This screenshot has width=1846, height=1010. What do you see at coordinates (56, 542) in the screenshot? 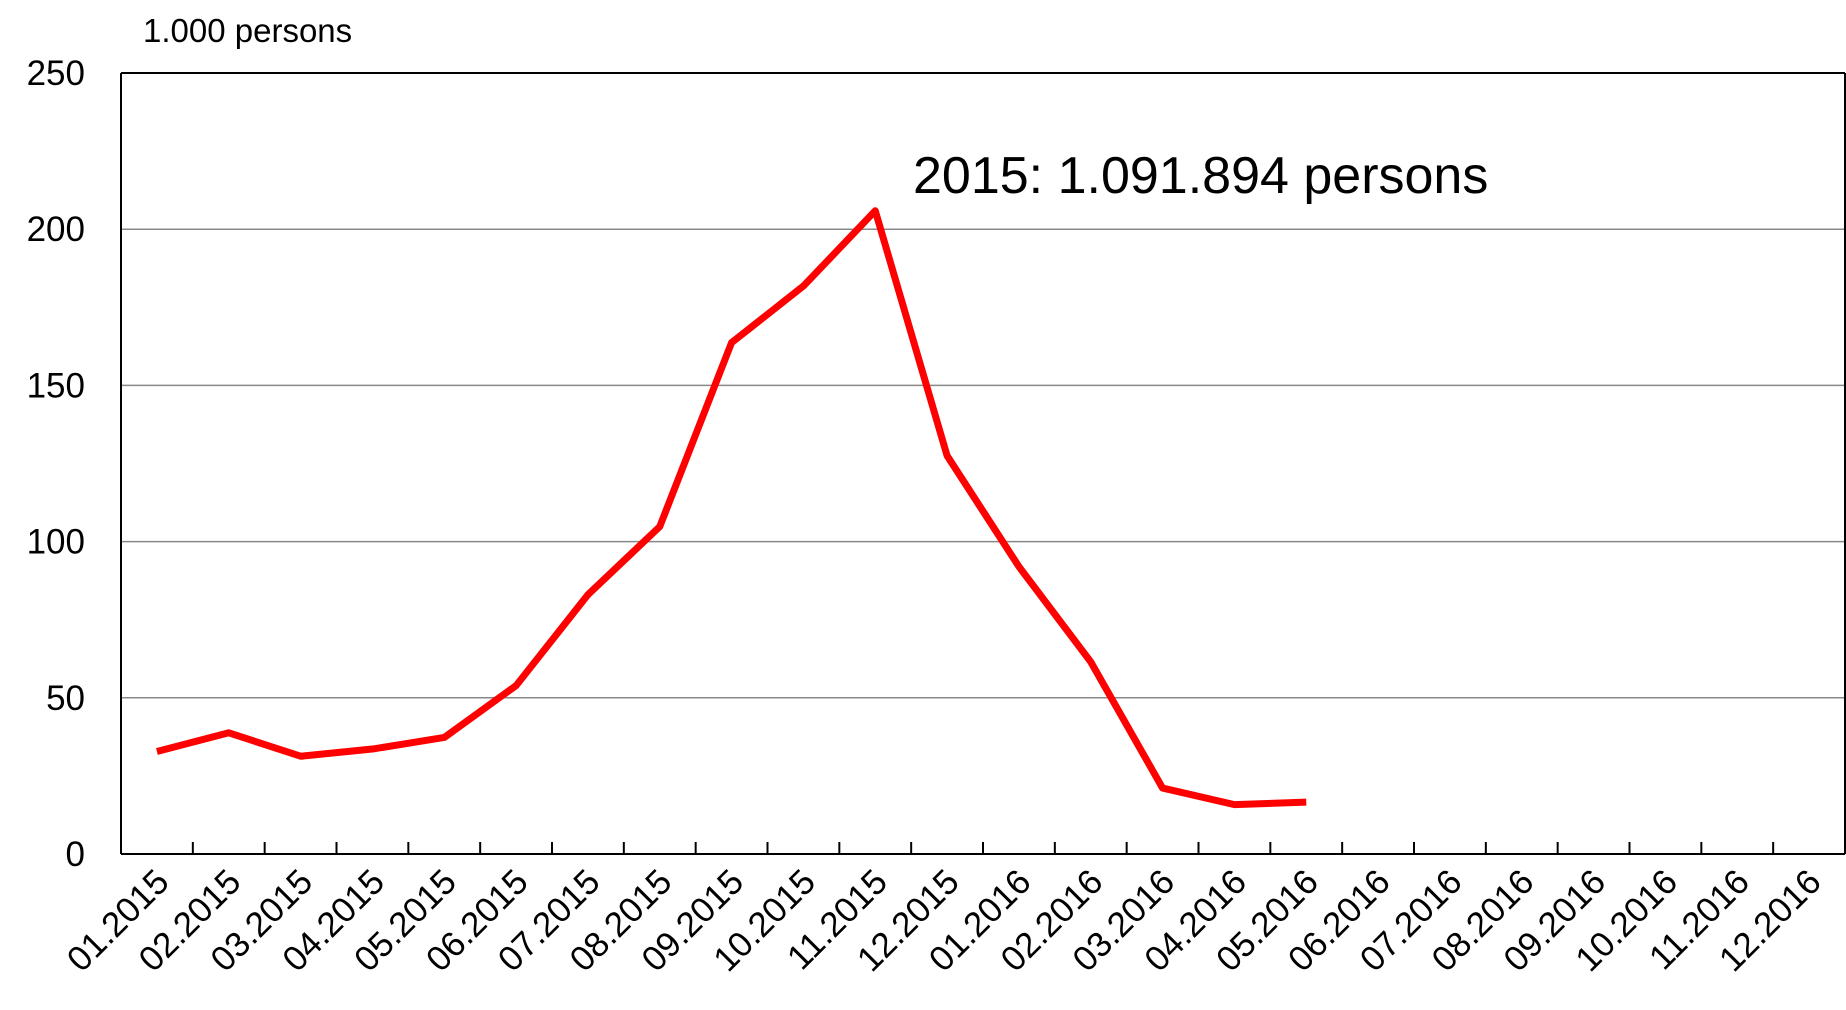
I see `y-tick-label: 100` at bounding box center [56, 542].